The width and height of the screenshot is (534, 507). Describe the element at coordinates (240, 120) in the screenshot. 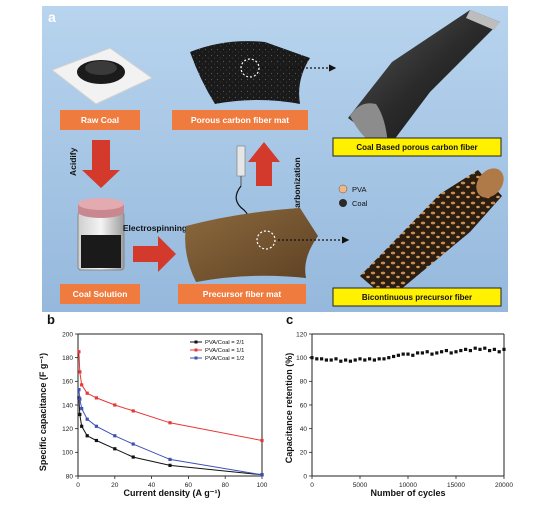

I see `porous-mat-label-box` at that location.